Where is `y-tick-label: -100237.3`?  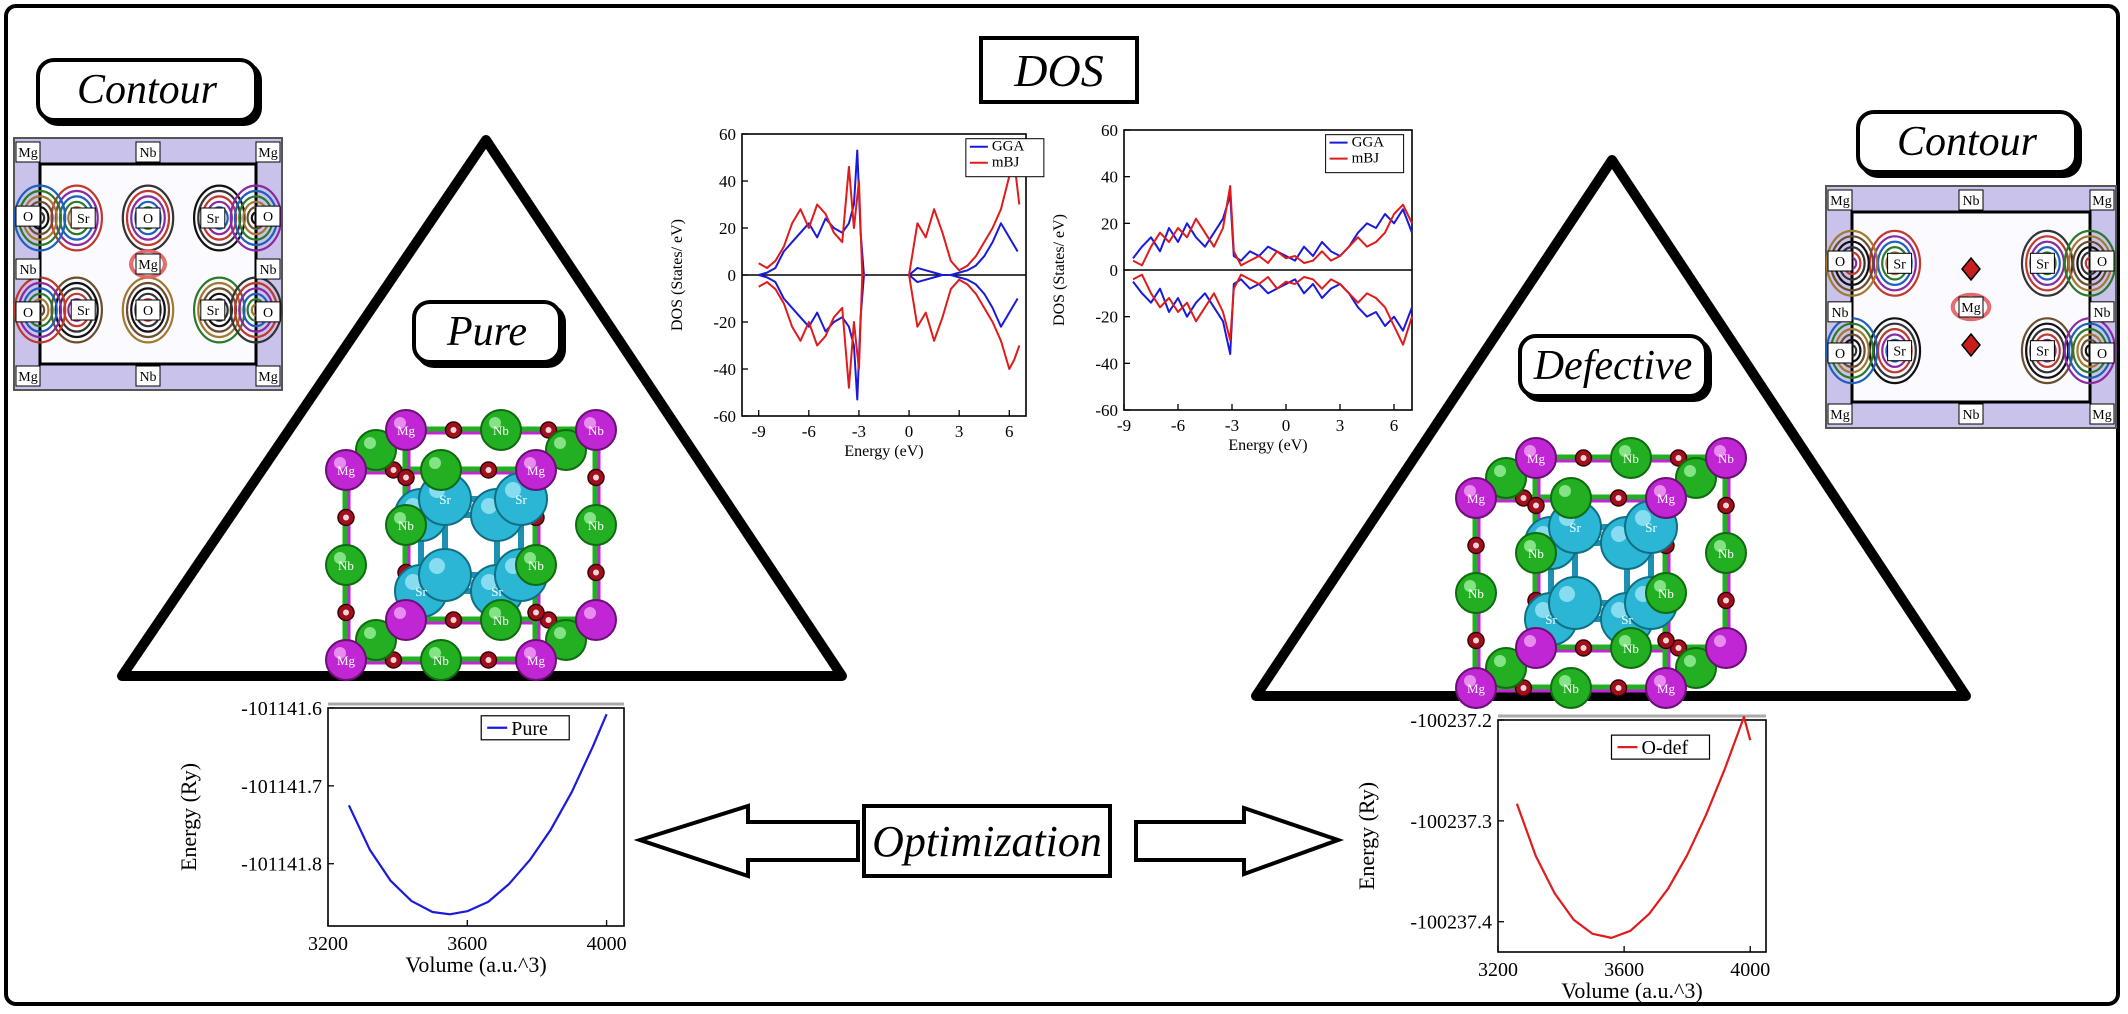
y-tick-label: -100237.3 is located at coordinates (1451, 822).